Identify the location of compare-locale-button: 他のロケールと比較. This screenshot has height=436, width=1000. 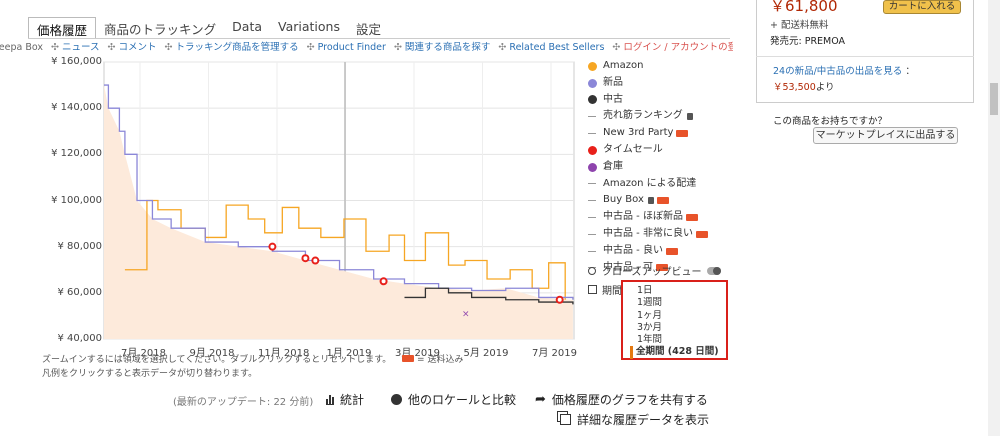
(453, 399).